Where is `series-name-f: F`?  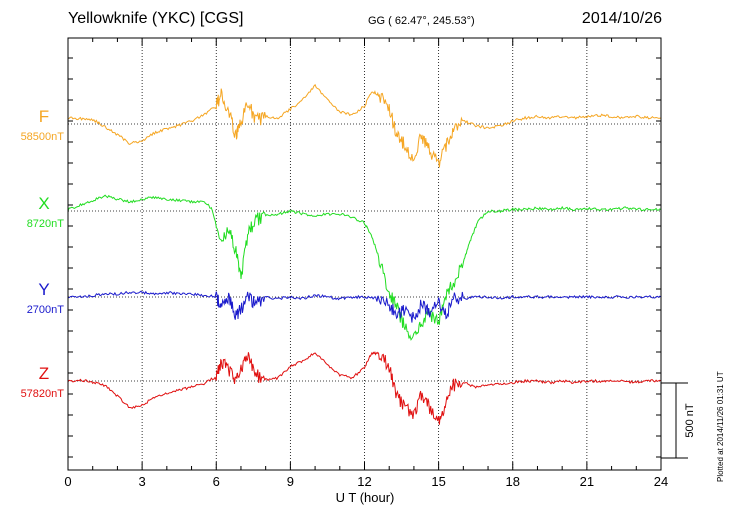
series-name-f: F is located at coordinates (44, 116).